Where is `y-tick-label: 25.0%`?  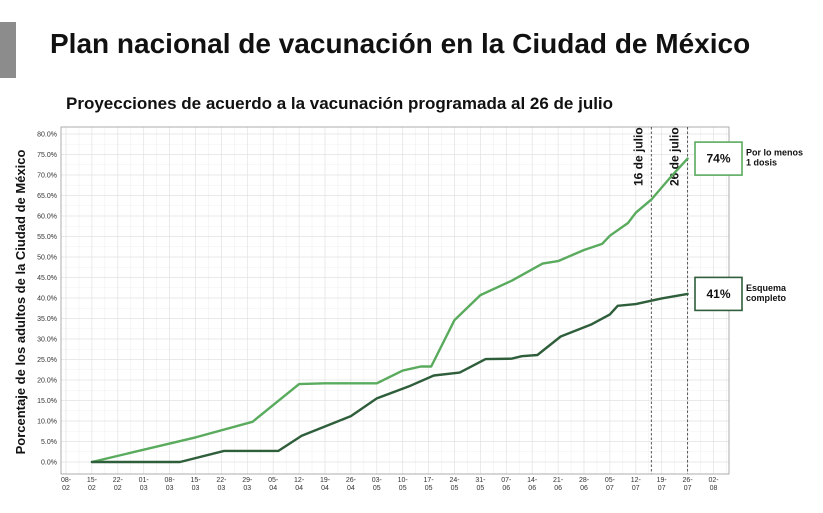
y-tick-label: 25.0% is located at coordinates (47, 360).